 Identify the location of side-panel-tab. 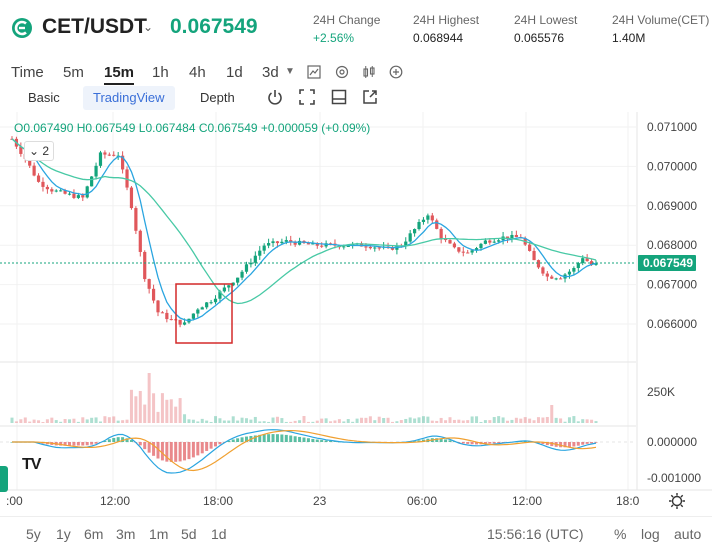
(4, 479).